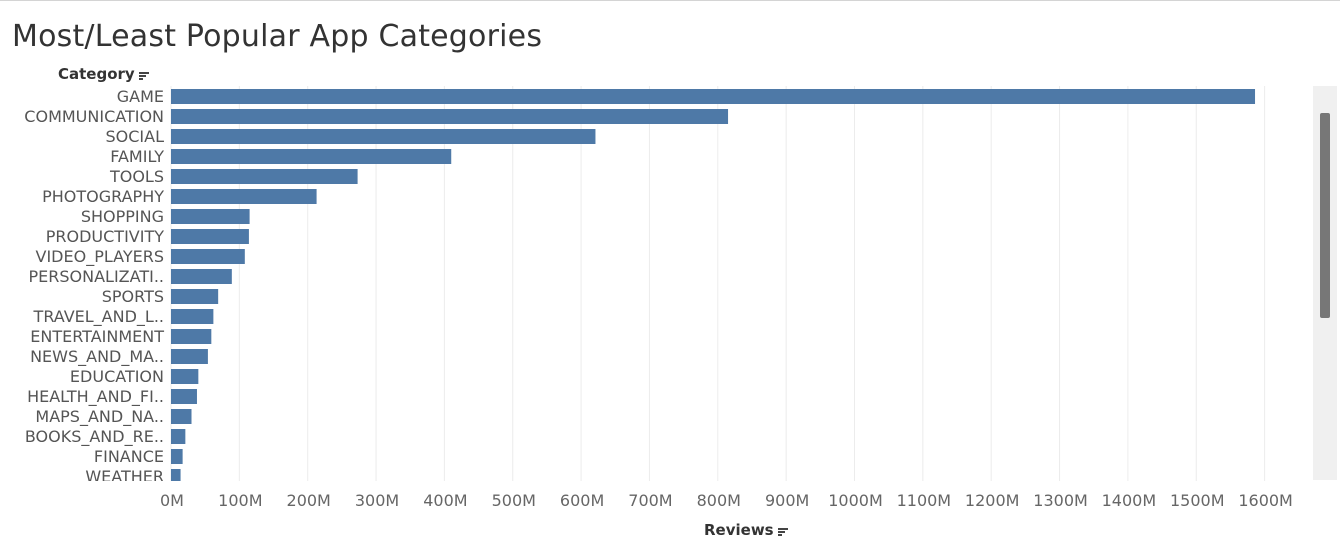 This screenshot has width=1340, height=556. Describe the element at coordinates (1129, 500) in the screenshot. I see `x-tick-label: 1400M` at that location.